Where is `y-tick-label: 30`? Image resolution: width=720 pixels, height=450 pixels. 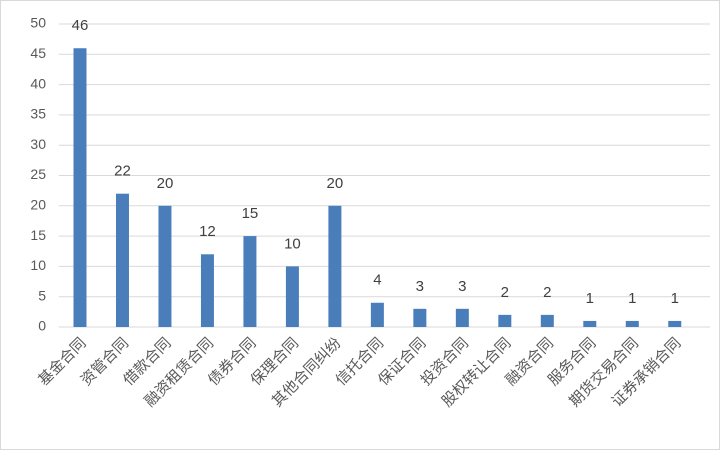 y-tick-label: 30 is located at coordinates (38, 144).